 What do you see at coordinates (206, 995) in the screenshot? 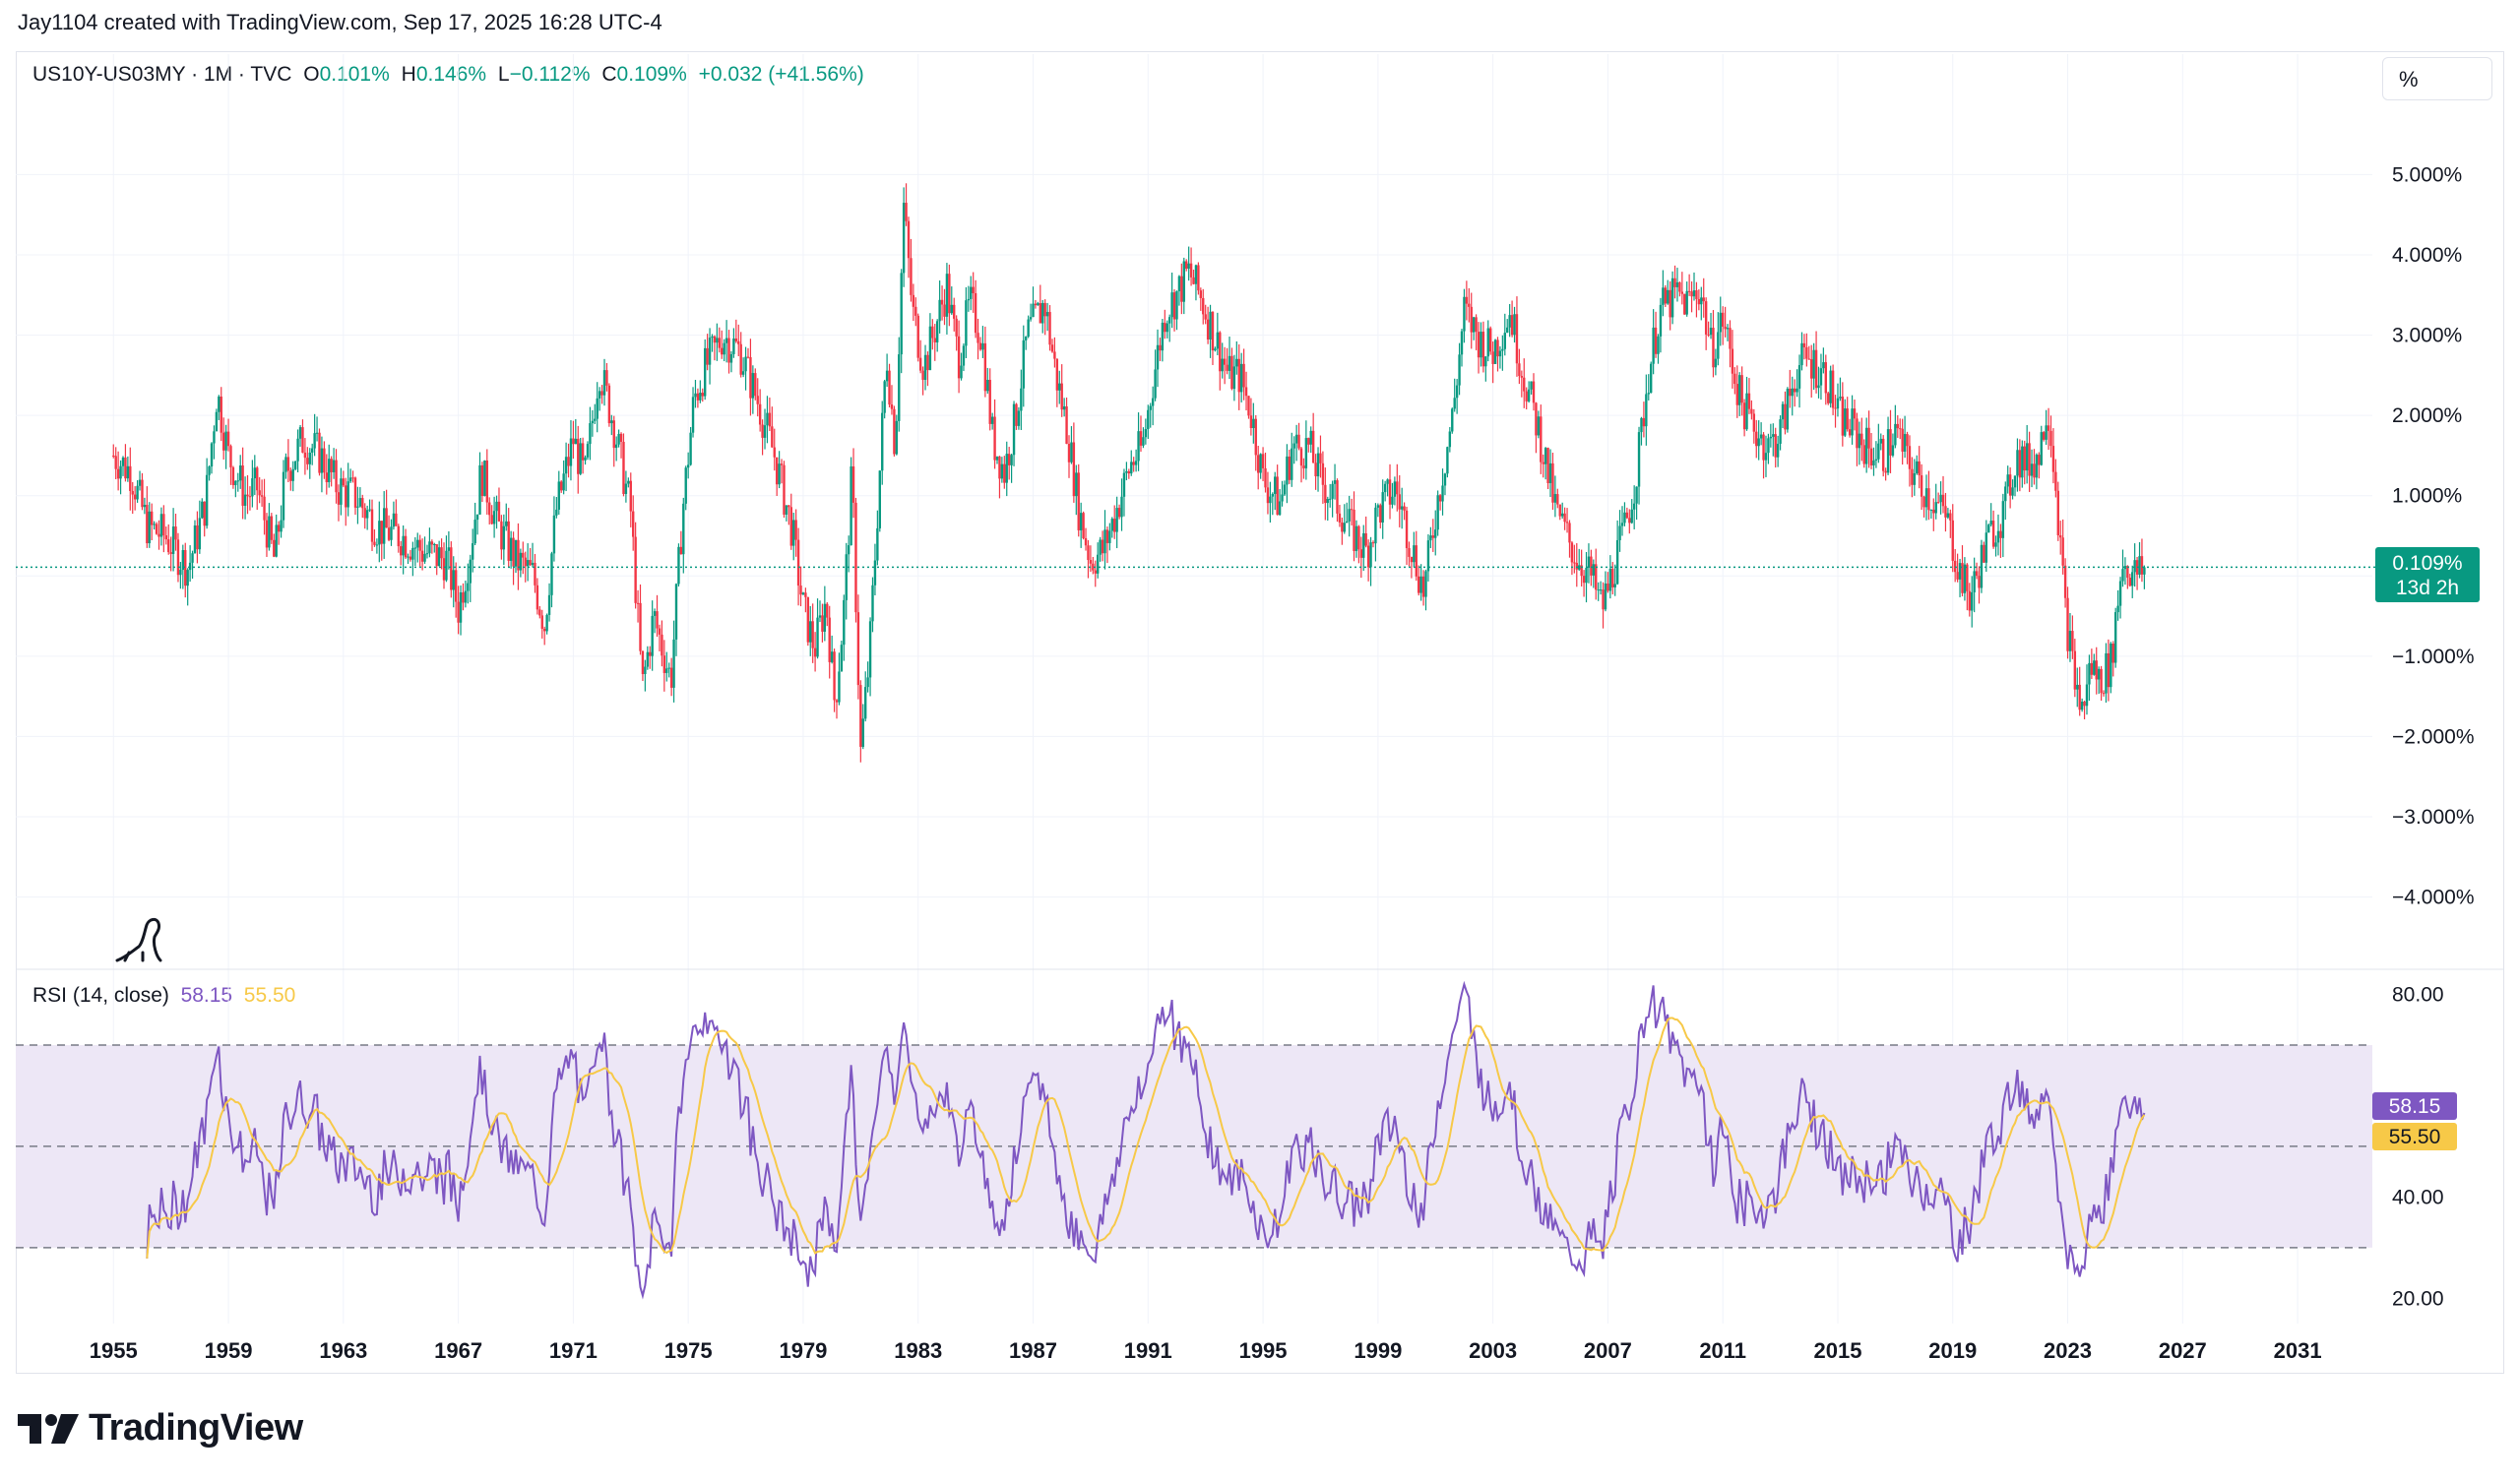
I see `rsi-value: 58.15` at bounding box center [206, 995].